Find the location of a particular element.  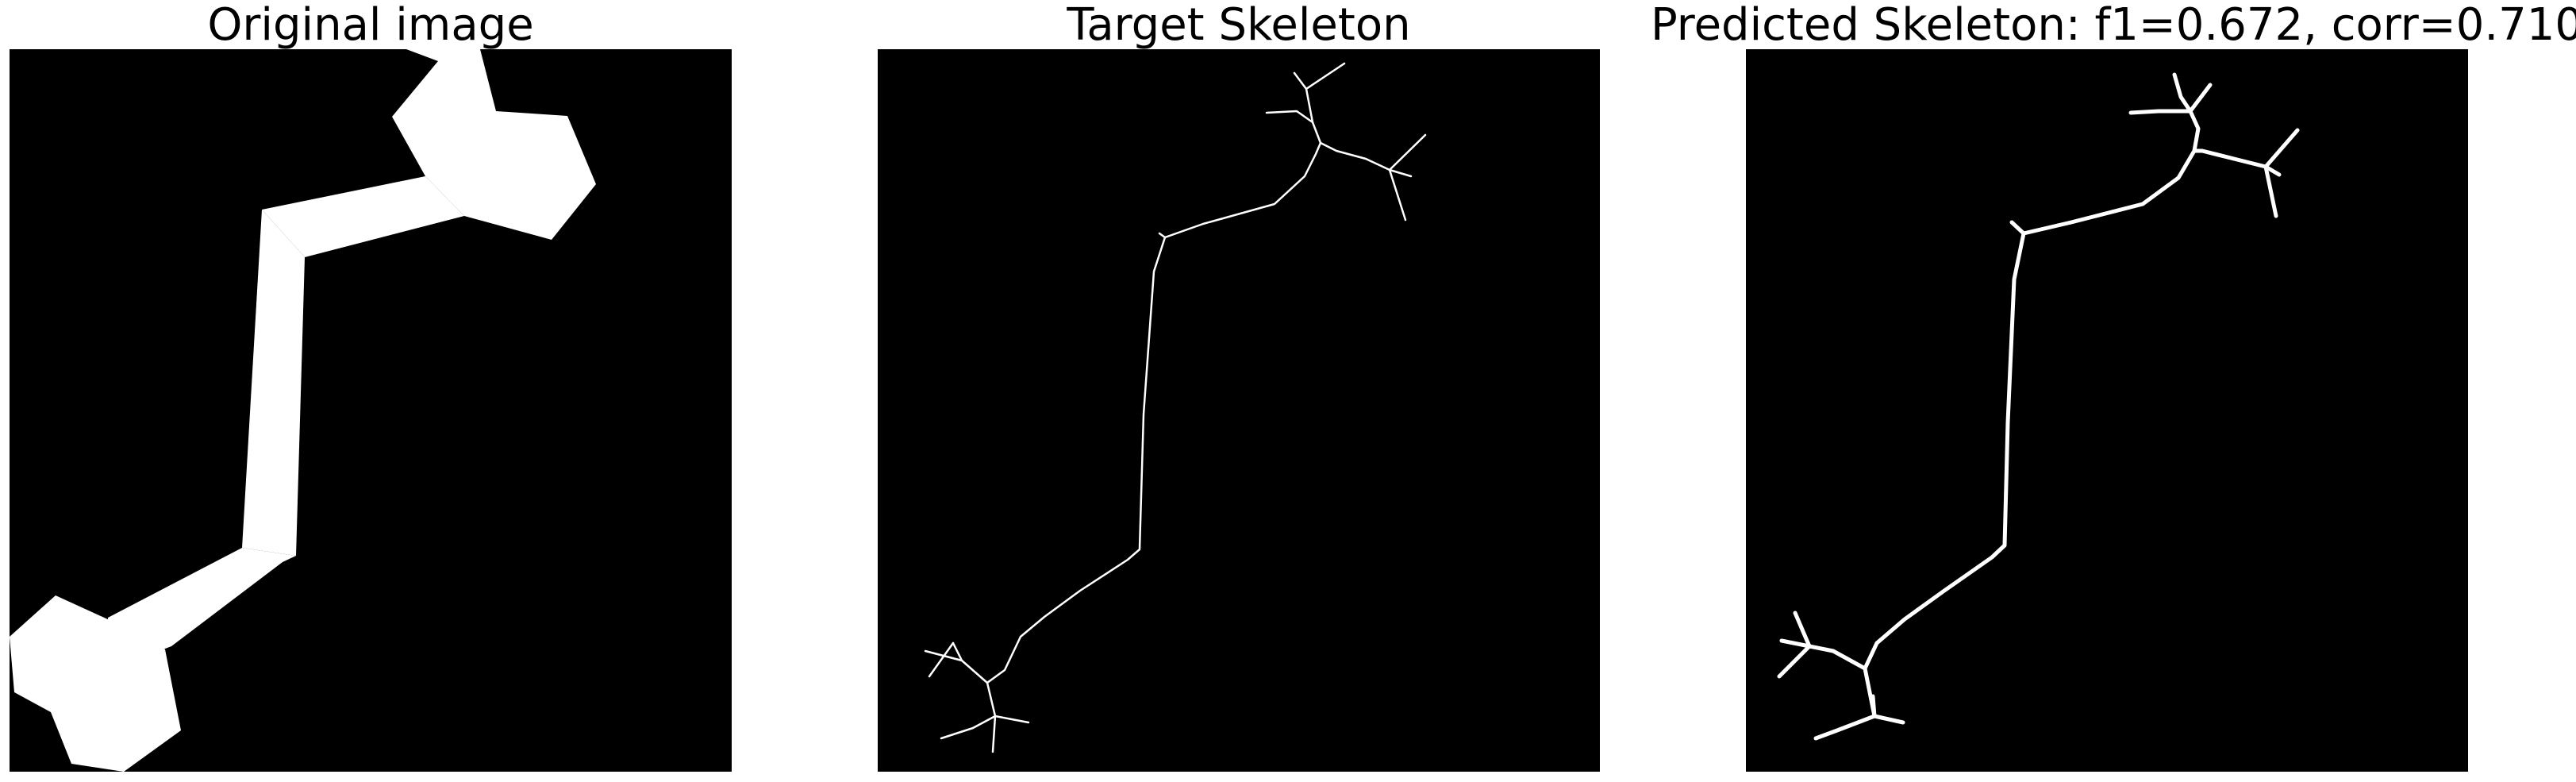

predicted-branch-bl5 is located at coordinates (1873, 706).